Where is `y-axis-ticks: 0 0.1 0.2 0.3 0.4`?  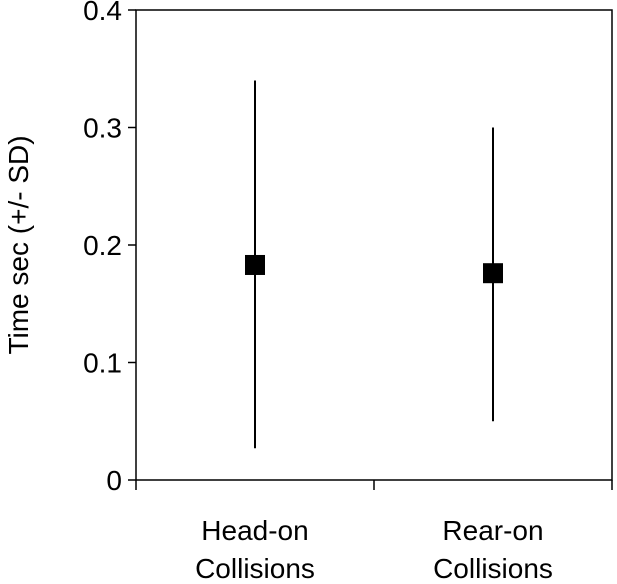 y-axis-ticks: 0 0.1 0.2 0.3 0.4 is located at coordinates (109, 248).